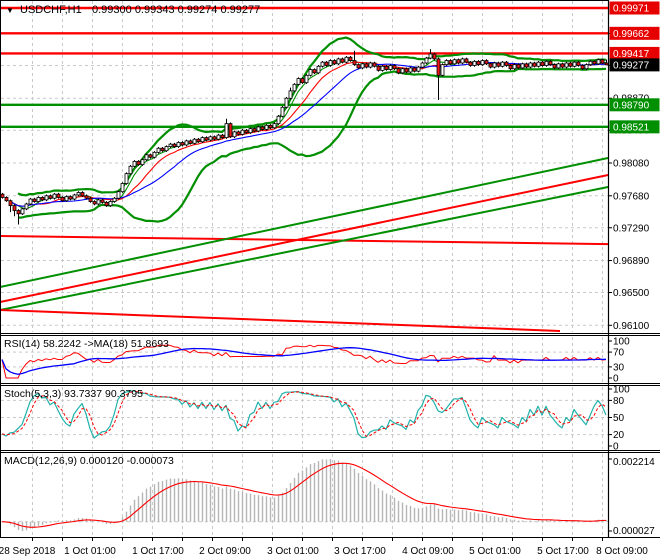 This screenshot has width=660, height=560. I want to click on chart-title-ohlc: 0.99300 0.99343 0.99274 0.99277, so click(176, 10).